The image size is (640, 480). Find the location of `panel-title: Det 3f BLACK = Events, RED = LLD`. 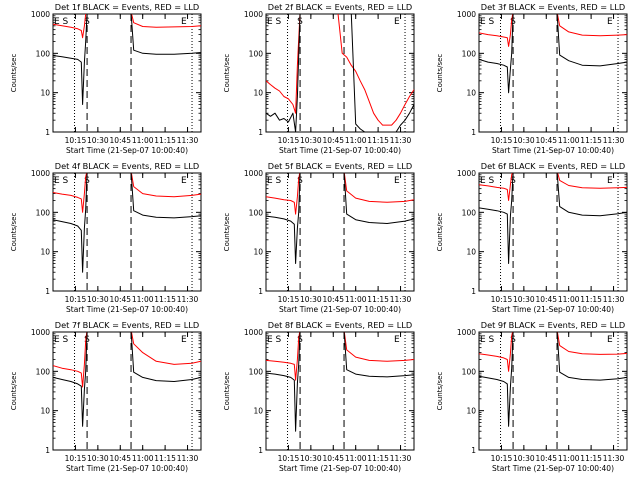

panel-title: Det 3f BLACK = Events, RED = LLD is located at coordinates (553, 7).